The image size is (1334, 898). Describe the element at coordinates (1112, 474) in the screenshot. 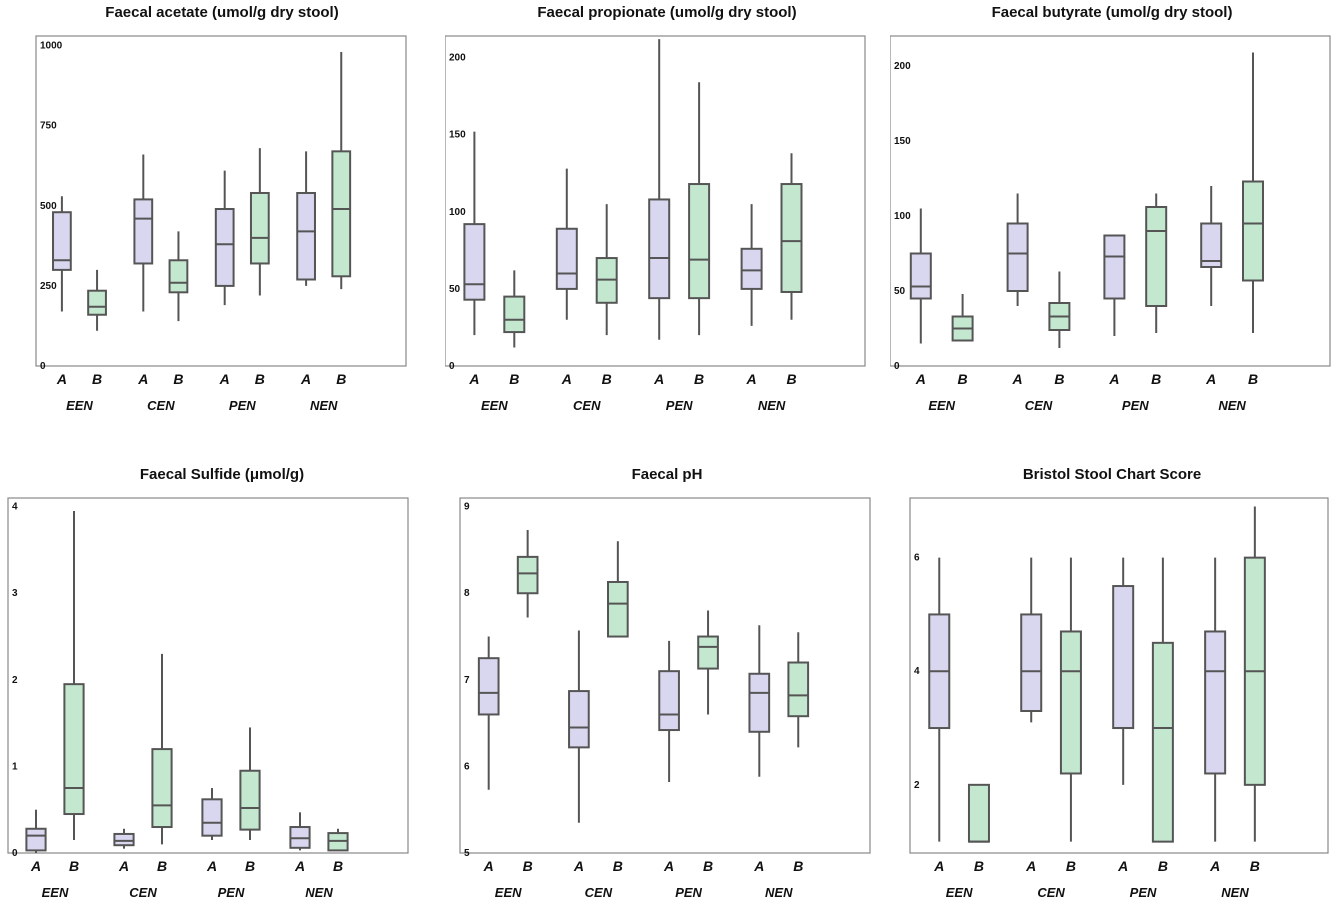

I see `chart-title: Bristol Stool Chart Score` at that location.